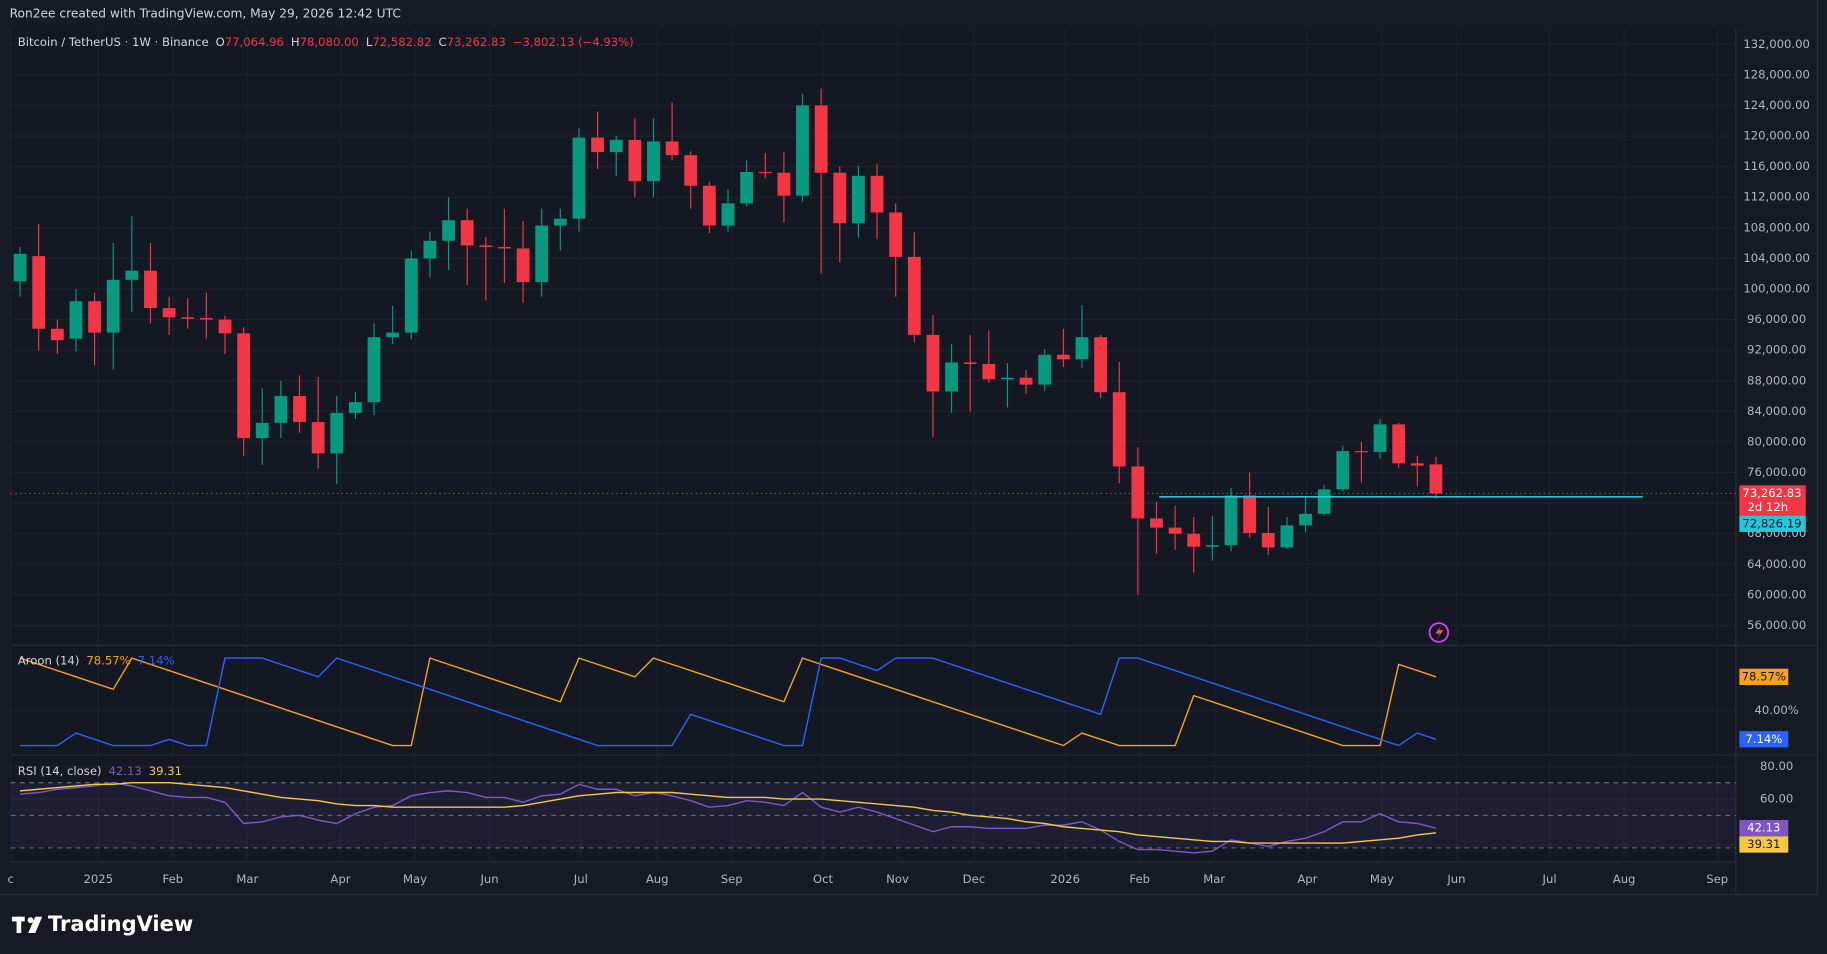  Describe the element at coordinates (401, 41) in the screenshot. I see `ohlc-value: 72,582.82` at that location.